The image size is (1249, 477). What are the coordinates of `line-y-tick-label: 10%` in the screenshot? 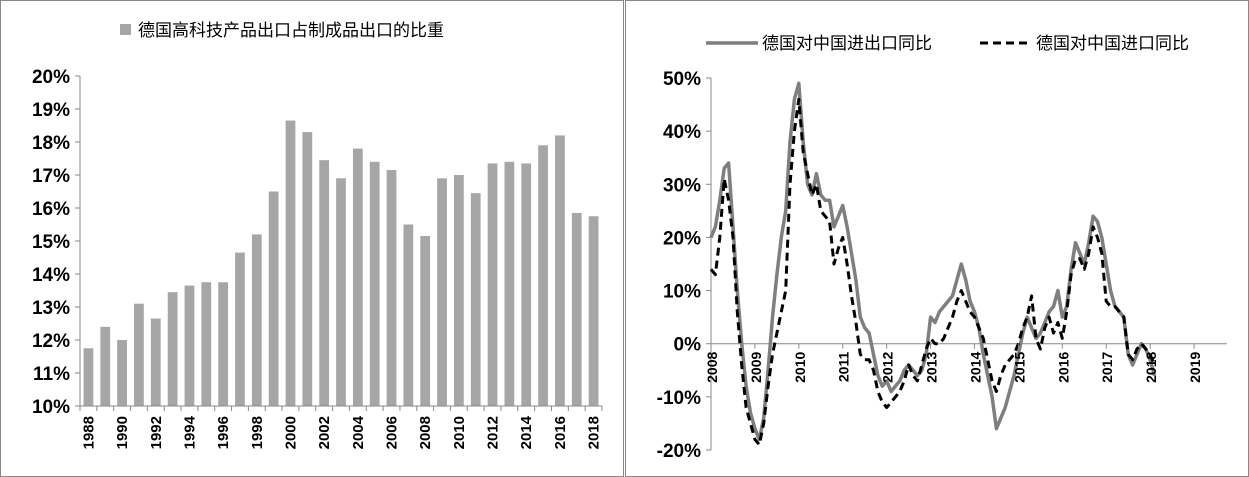 It's located at (682, 292).